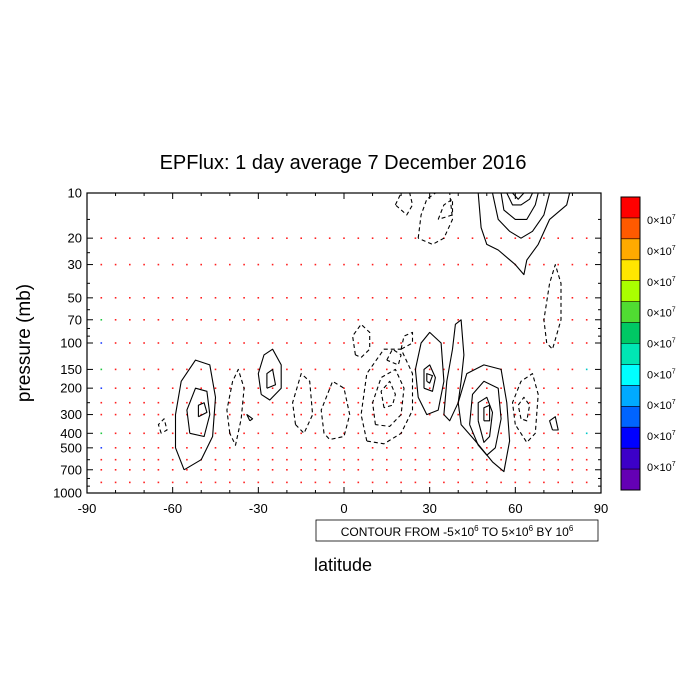  I want to click on y-axis-label: pressure (mb), so click(24, 343).